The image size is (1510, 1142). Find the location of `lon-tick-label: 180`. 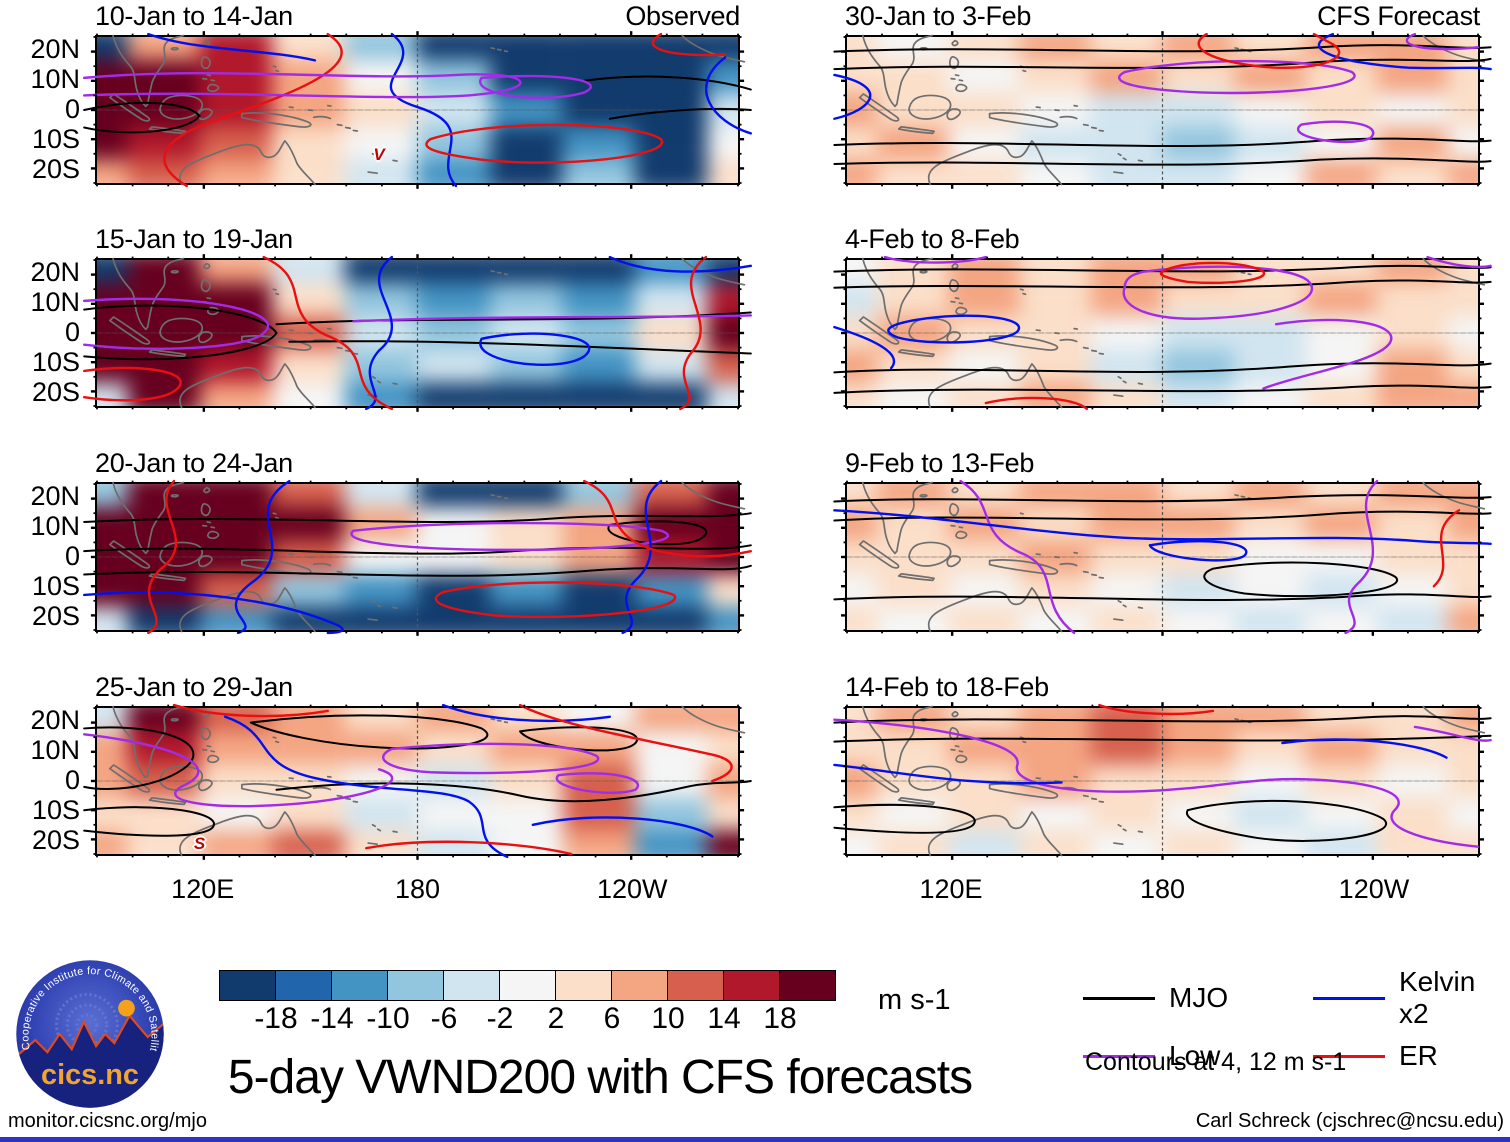

lon-tick-label: 180 is located at coordinates (1162, 889).